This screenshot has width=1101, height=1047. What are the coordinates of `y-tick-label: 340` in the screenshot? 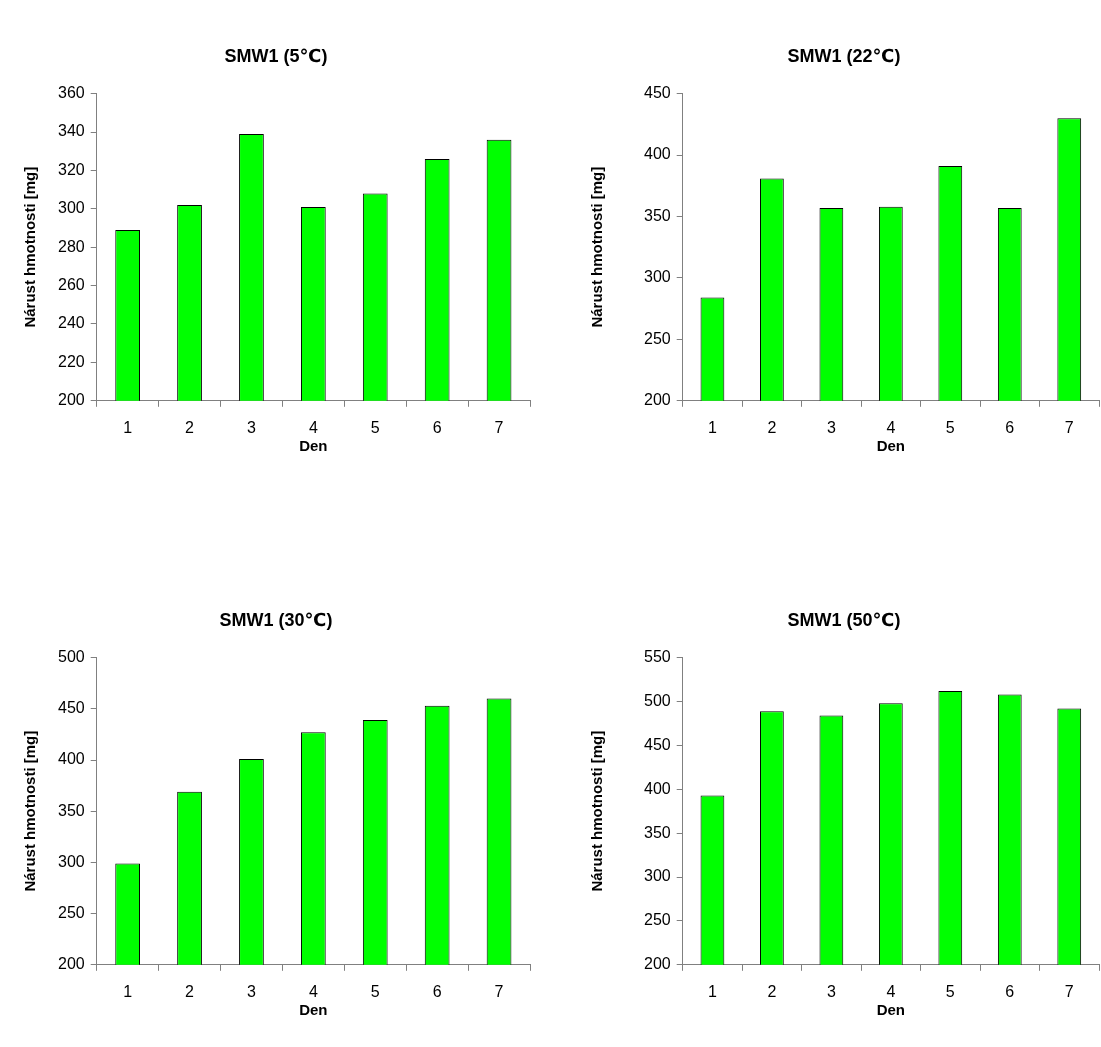 It's located at (71, 131).